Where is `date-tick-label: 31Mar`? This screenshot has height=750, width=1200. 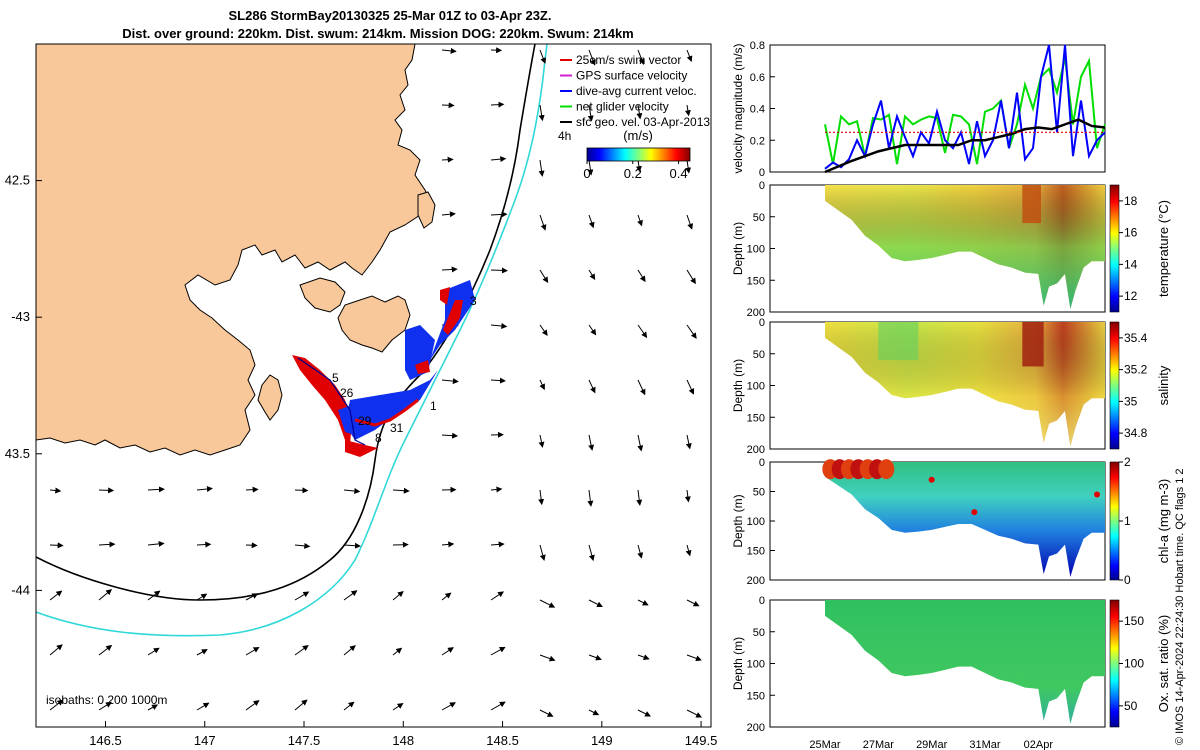
date-tick-label: 31Mar is located at coordinates (985, 744).